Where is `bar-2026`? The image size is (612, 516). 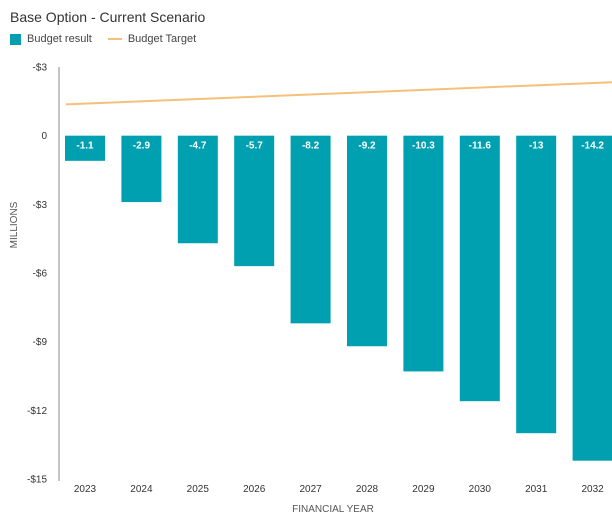
bar-2026 is located at coordinates (254, 201).